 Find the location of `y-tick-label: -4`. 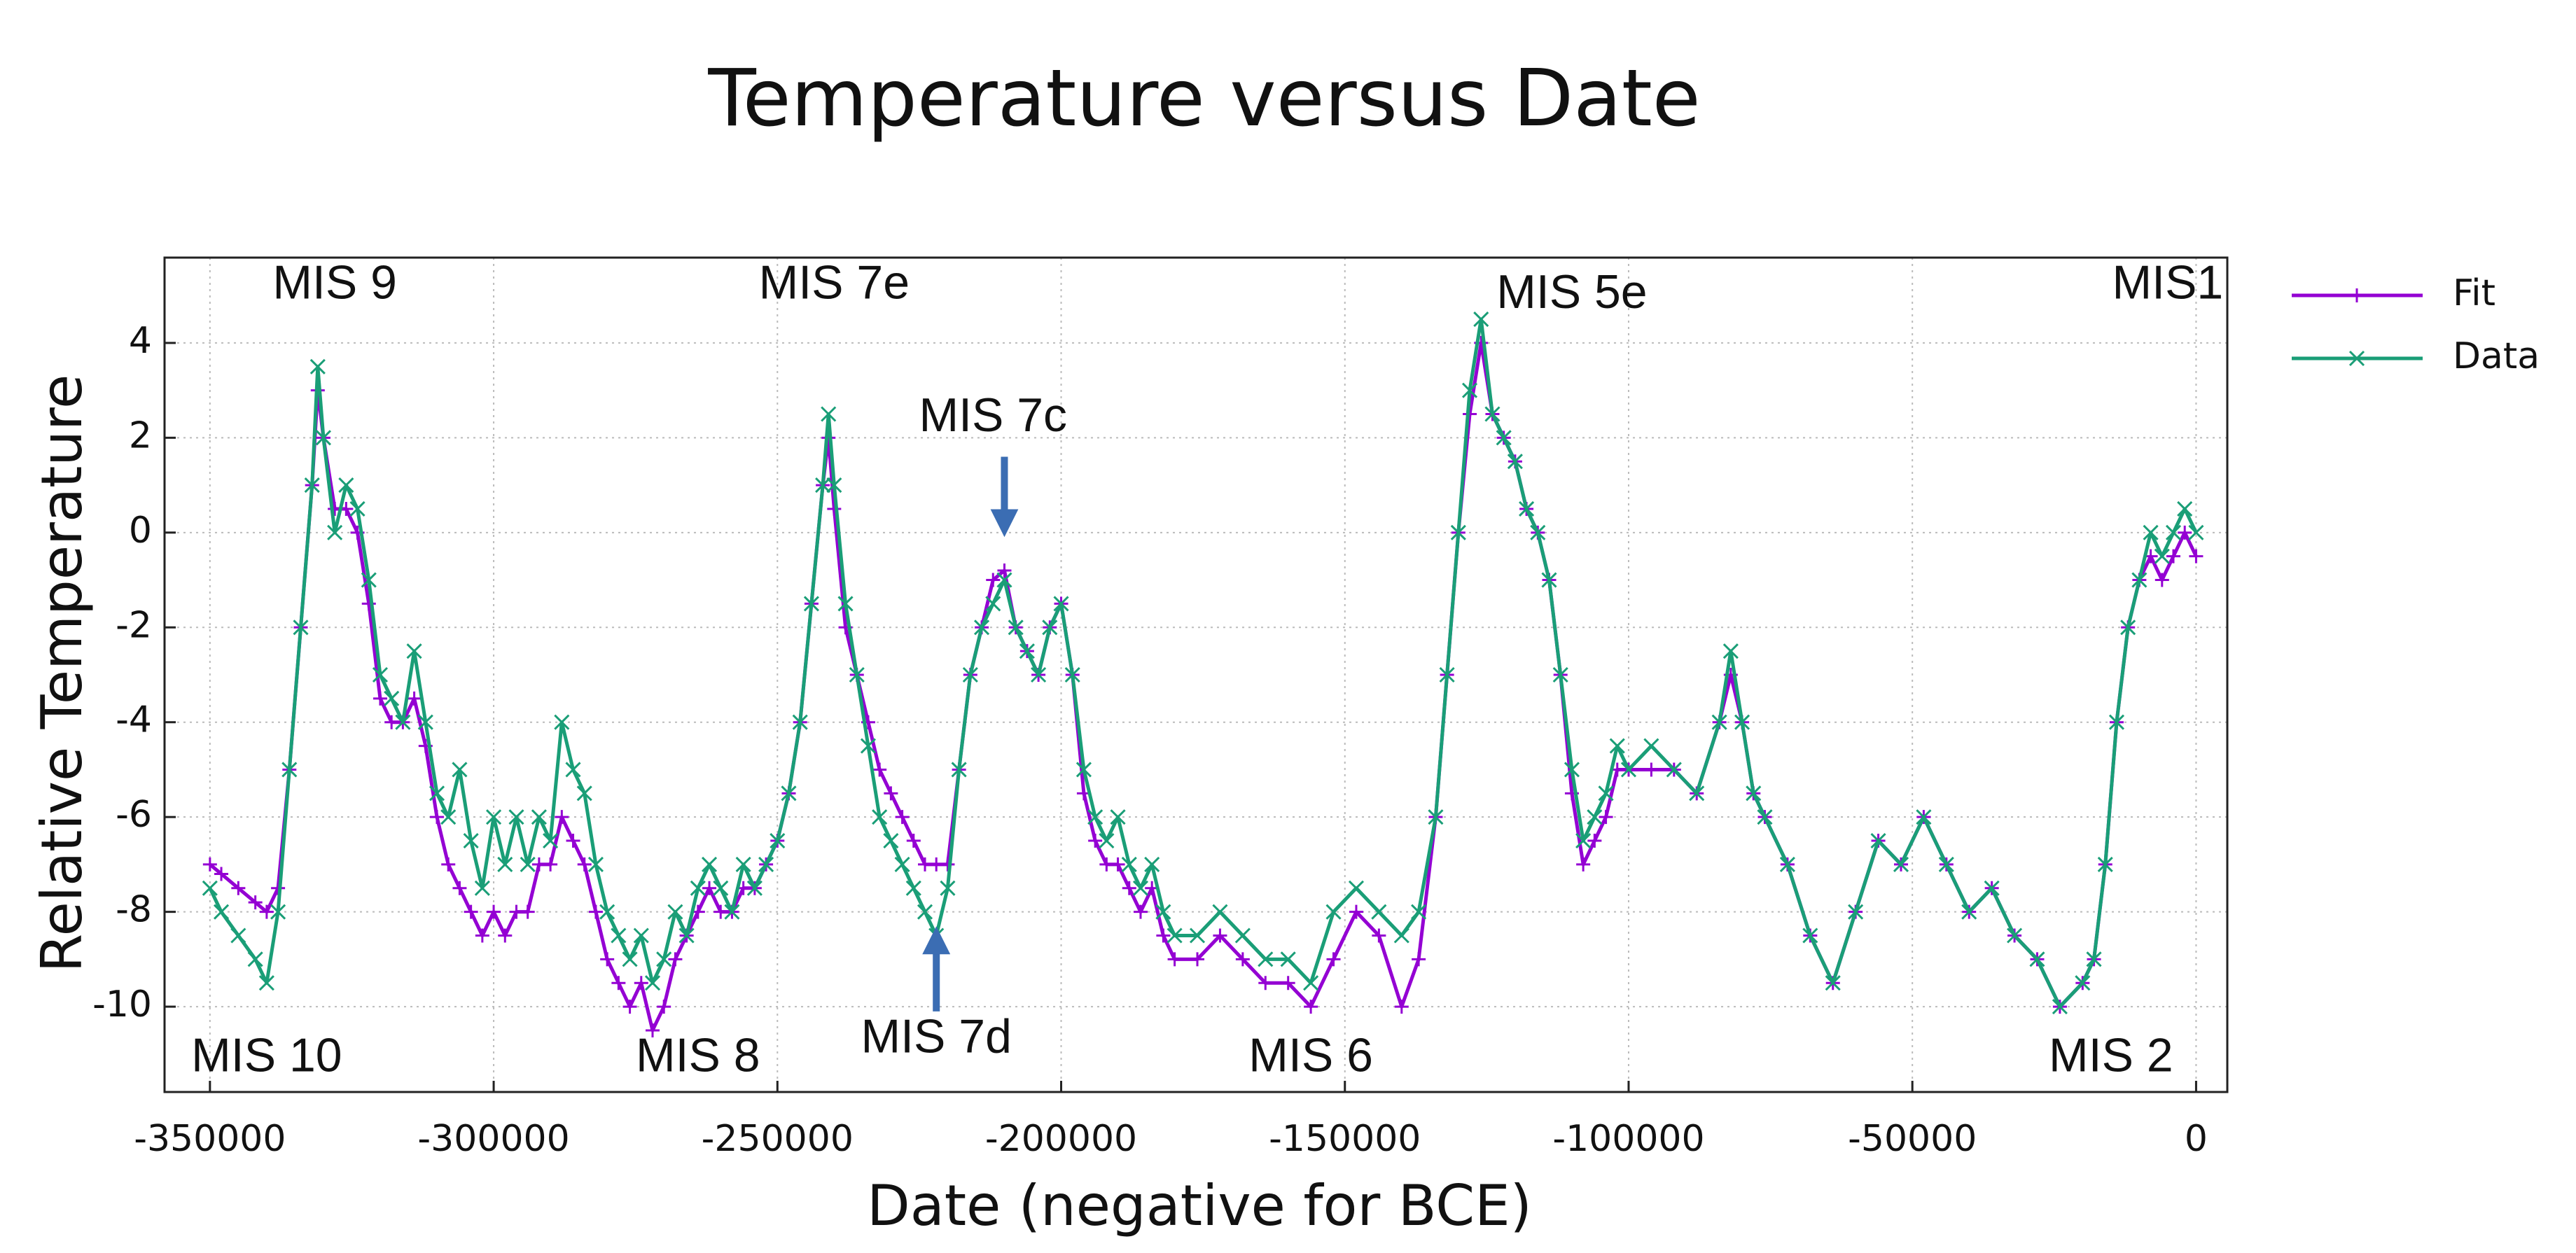

y-tick-label: -4 is located at coordinates (134, 720).